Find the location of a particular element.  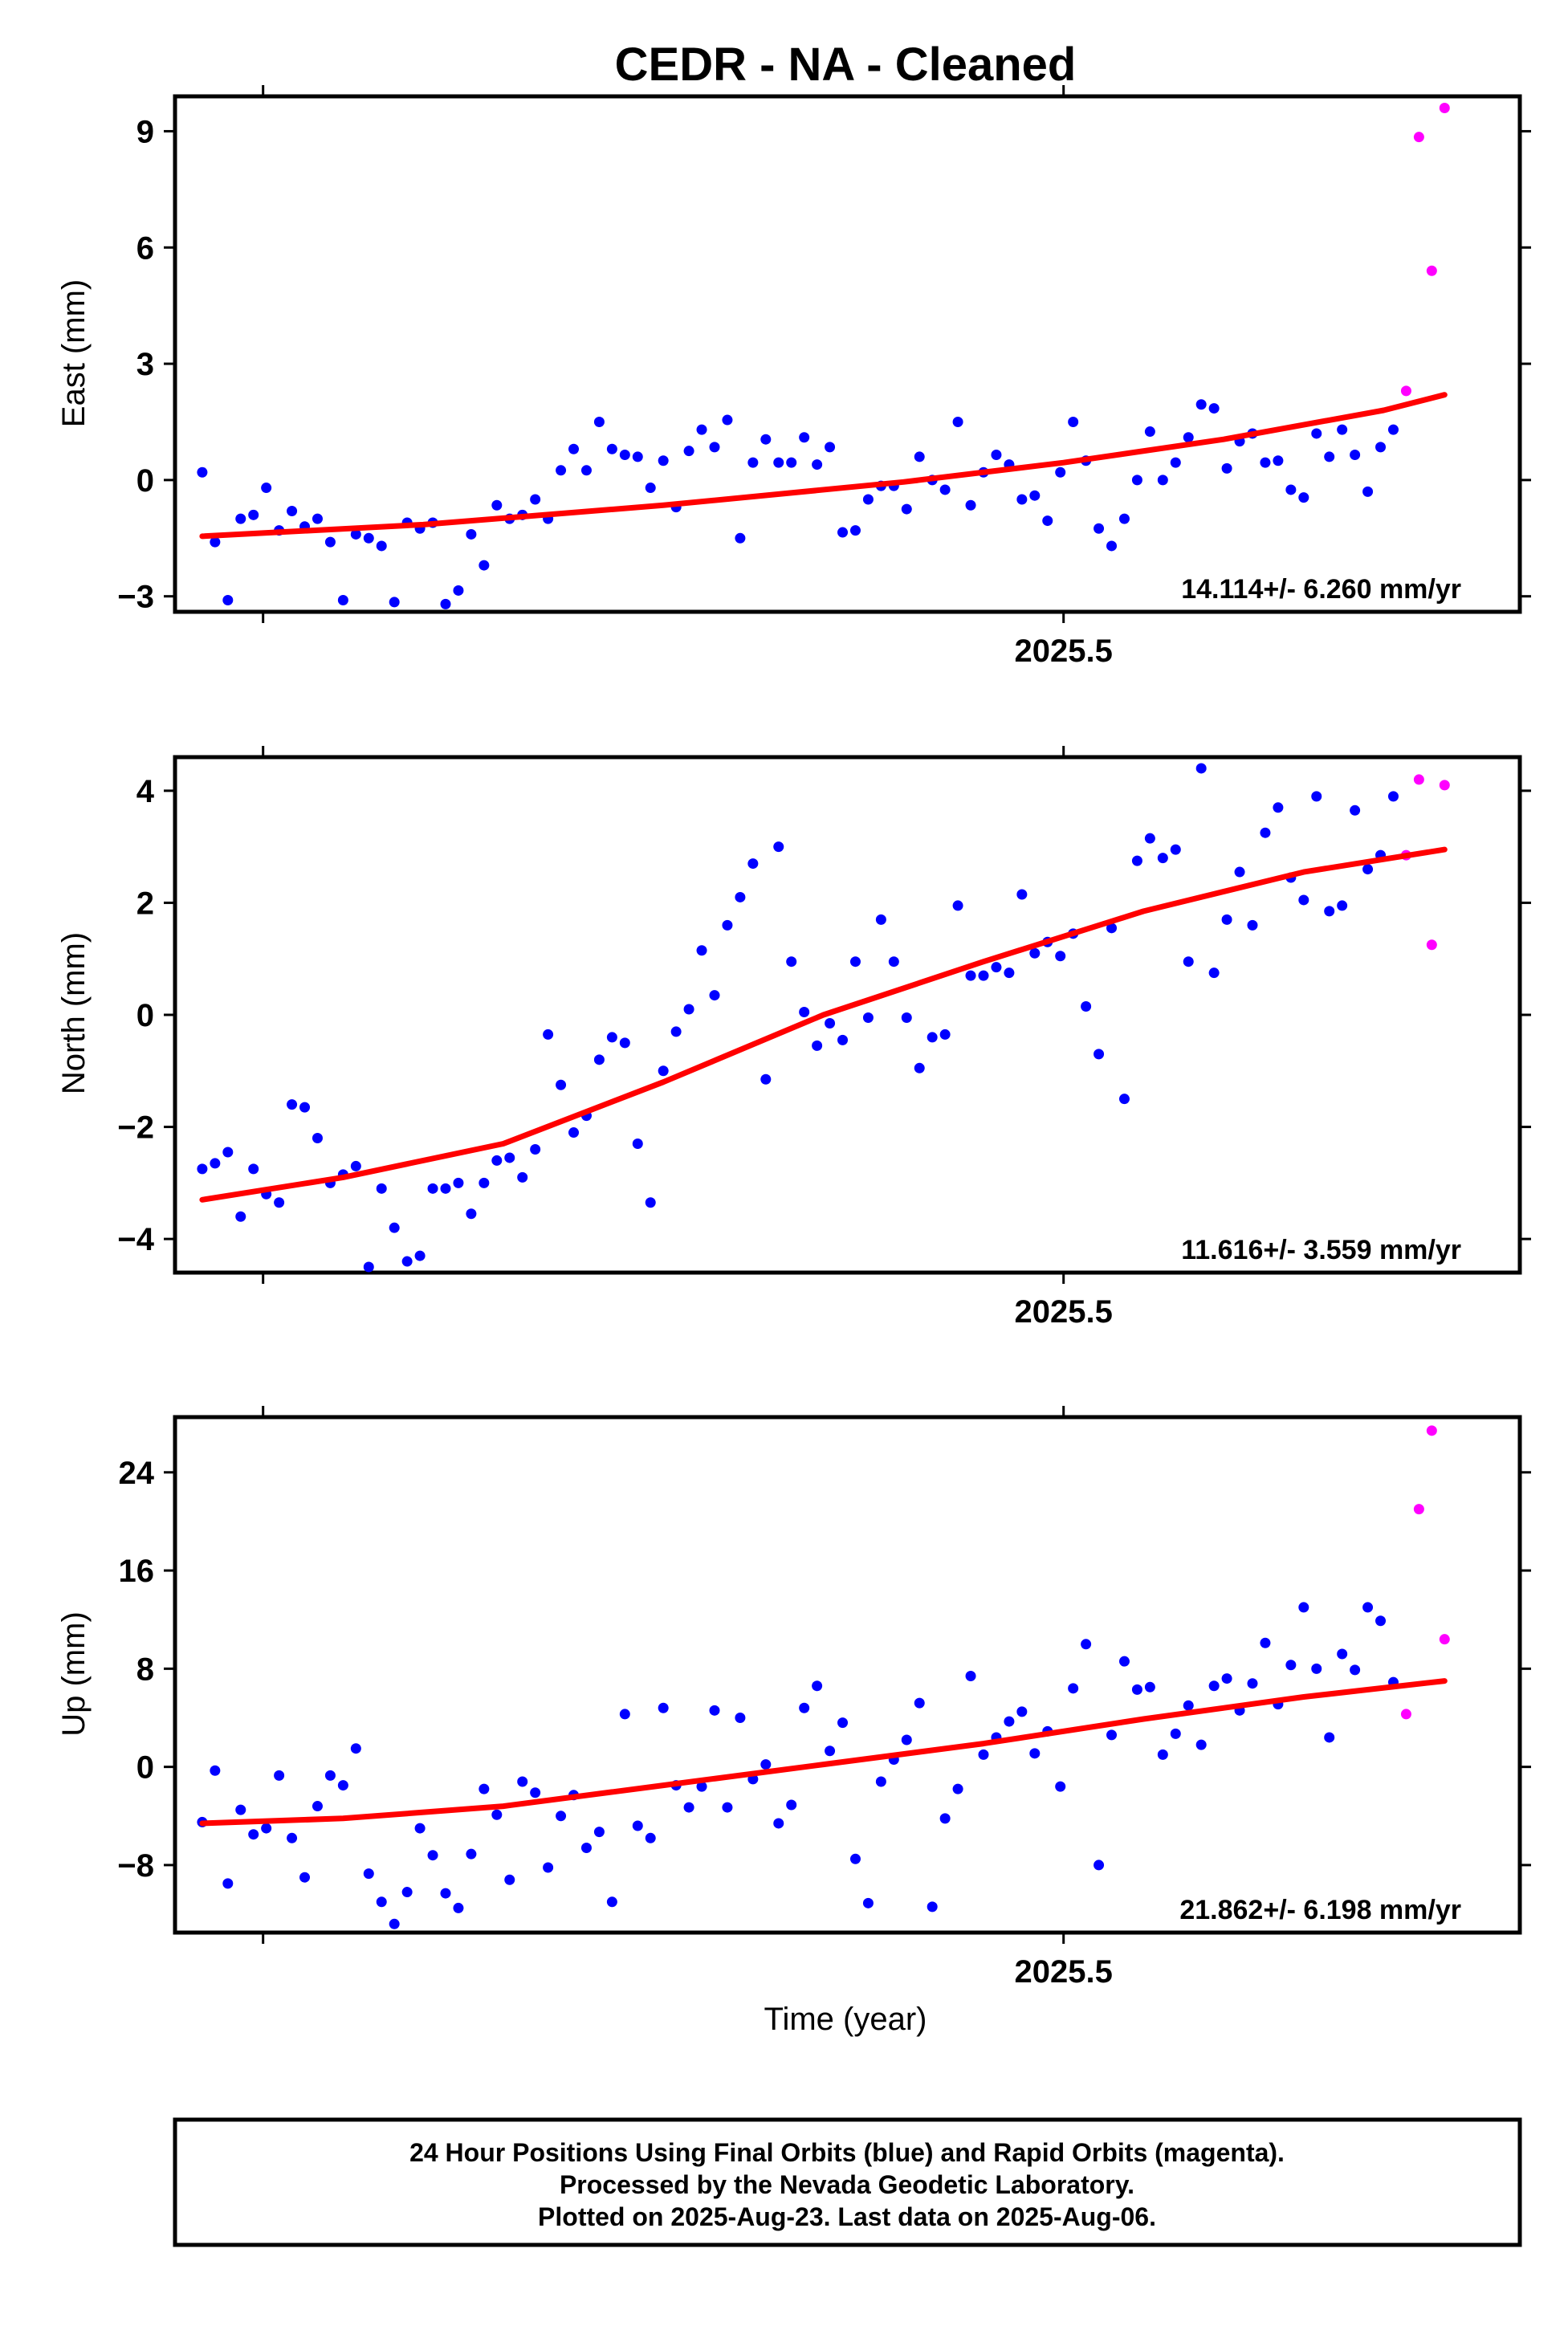

east-trend-line is located at coordinates (823, 466).